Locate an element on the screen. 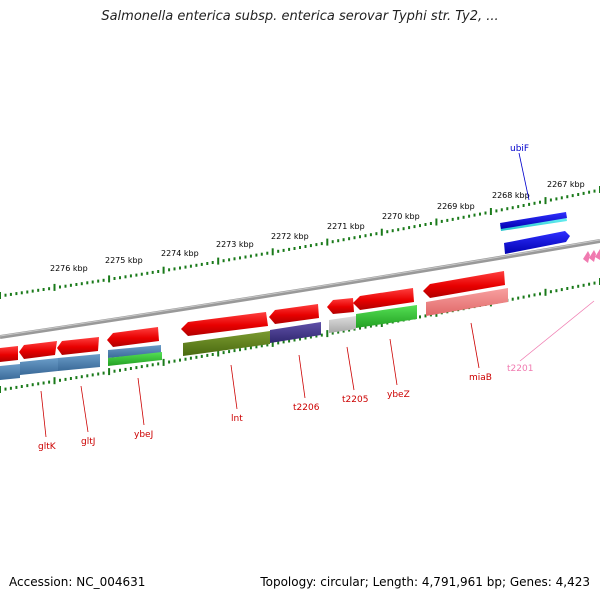  gene-gltJ-block is located at coordinates (79, 362).